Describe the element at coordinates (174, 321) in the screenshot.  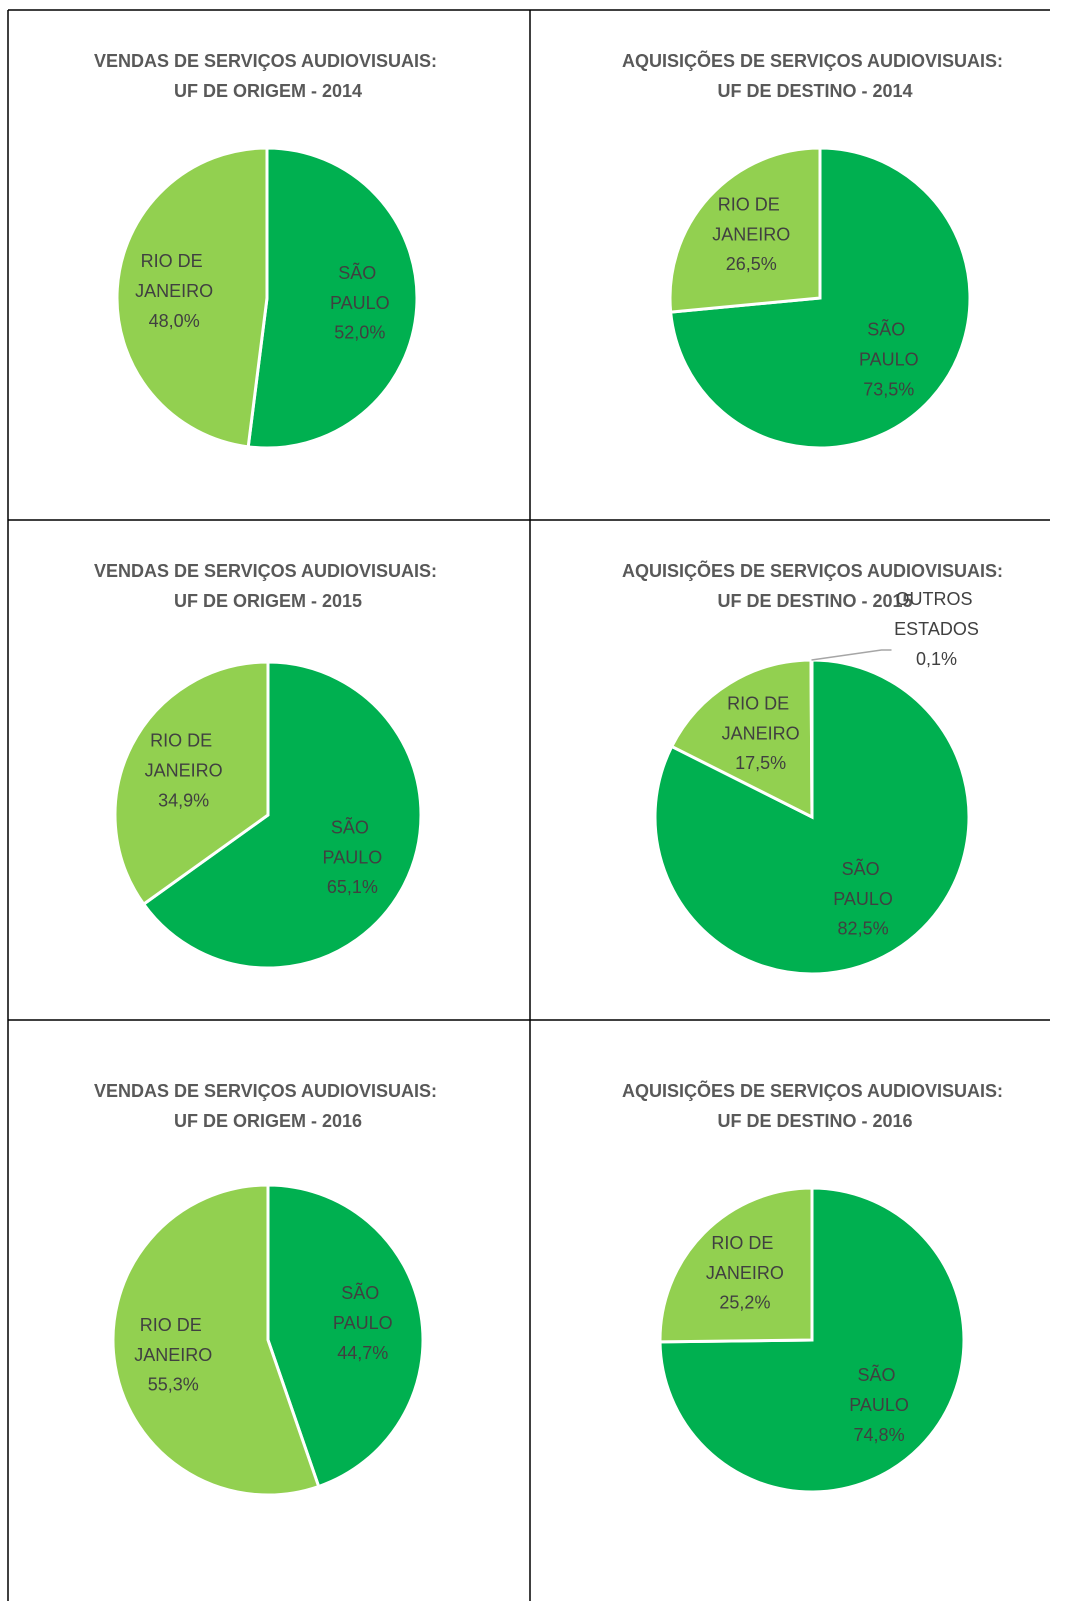
I see `value-label: 48,0%` at that location.